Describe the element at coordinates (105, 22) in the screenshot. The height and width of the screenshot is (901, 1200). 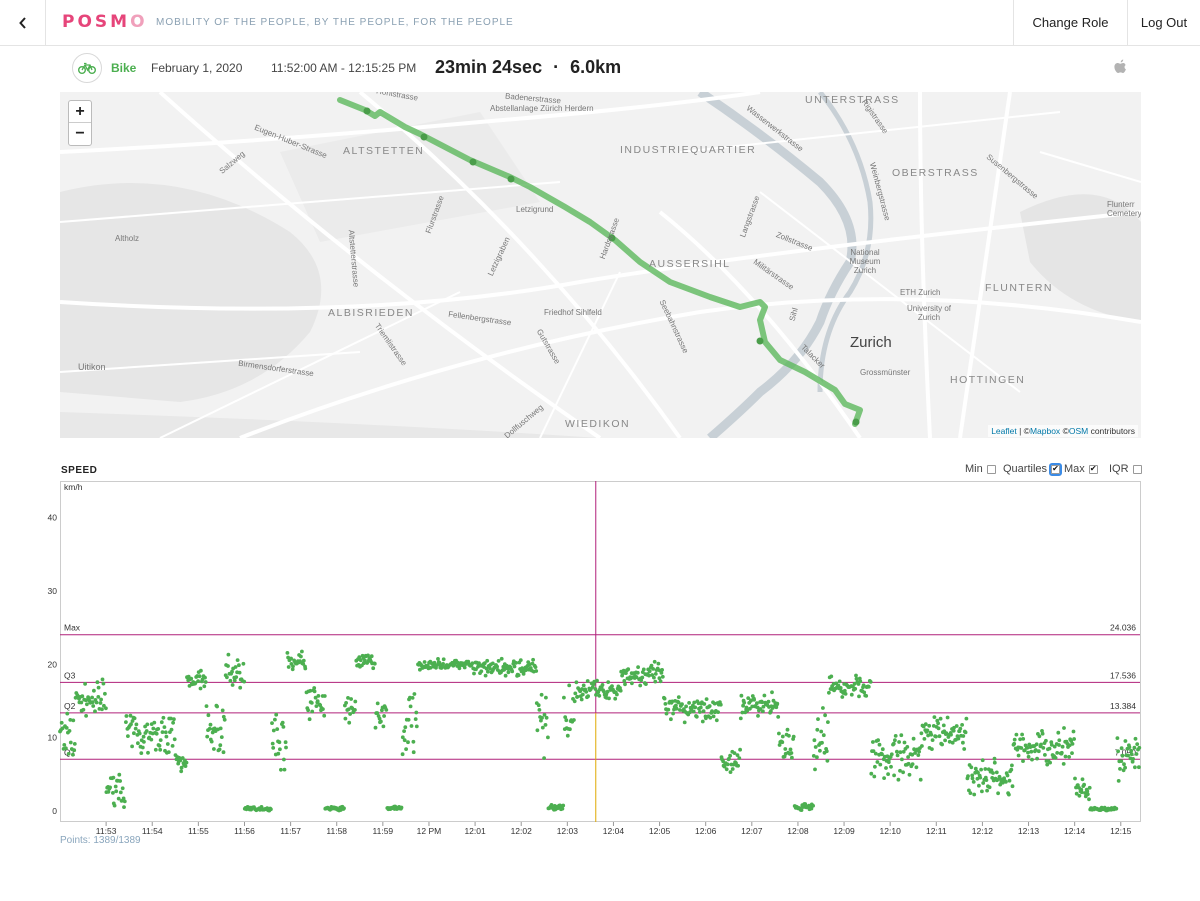
I see `posmo-logo: POSMO` at that location.